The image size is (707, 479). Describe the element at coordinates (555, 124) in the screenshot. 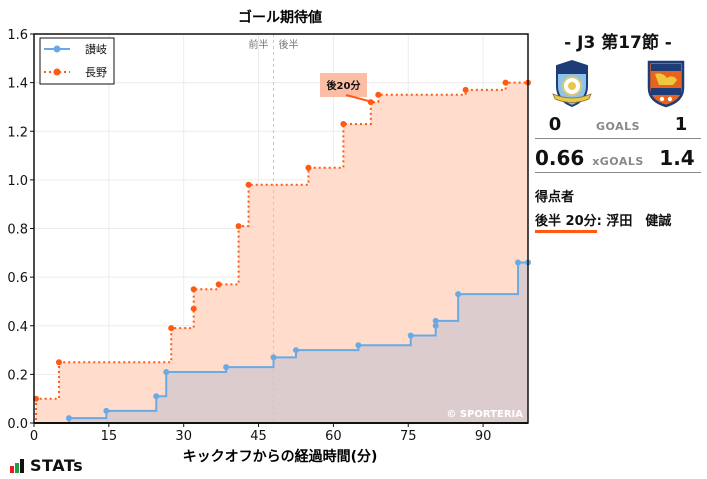

I see `home-goals: 0` at that location.